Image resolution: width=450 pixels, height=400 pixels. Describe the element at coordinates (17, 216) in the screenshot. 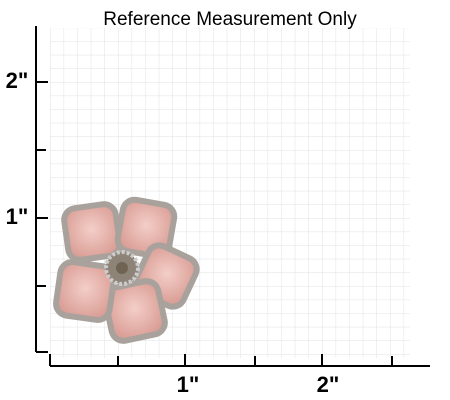

I see `v-label: 1"` at that location.